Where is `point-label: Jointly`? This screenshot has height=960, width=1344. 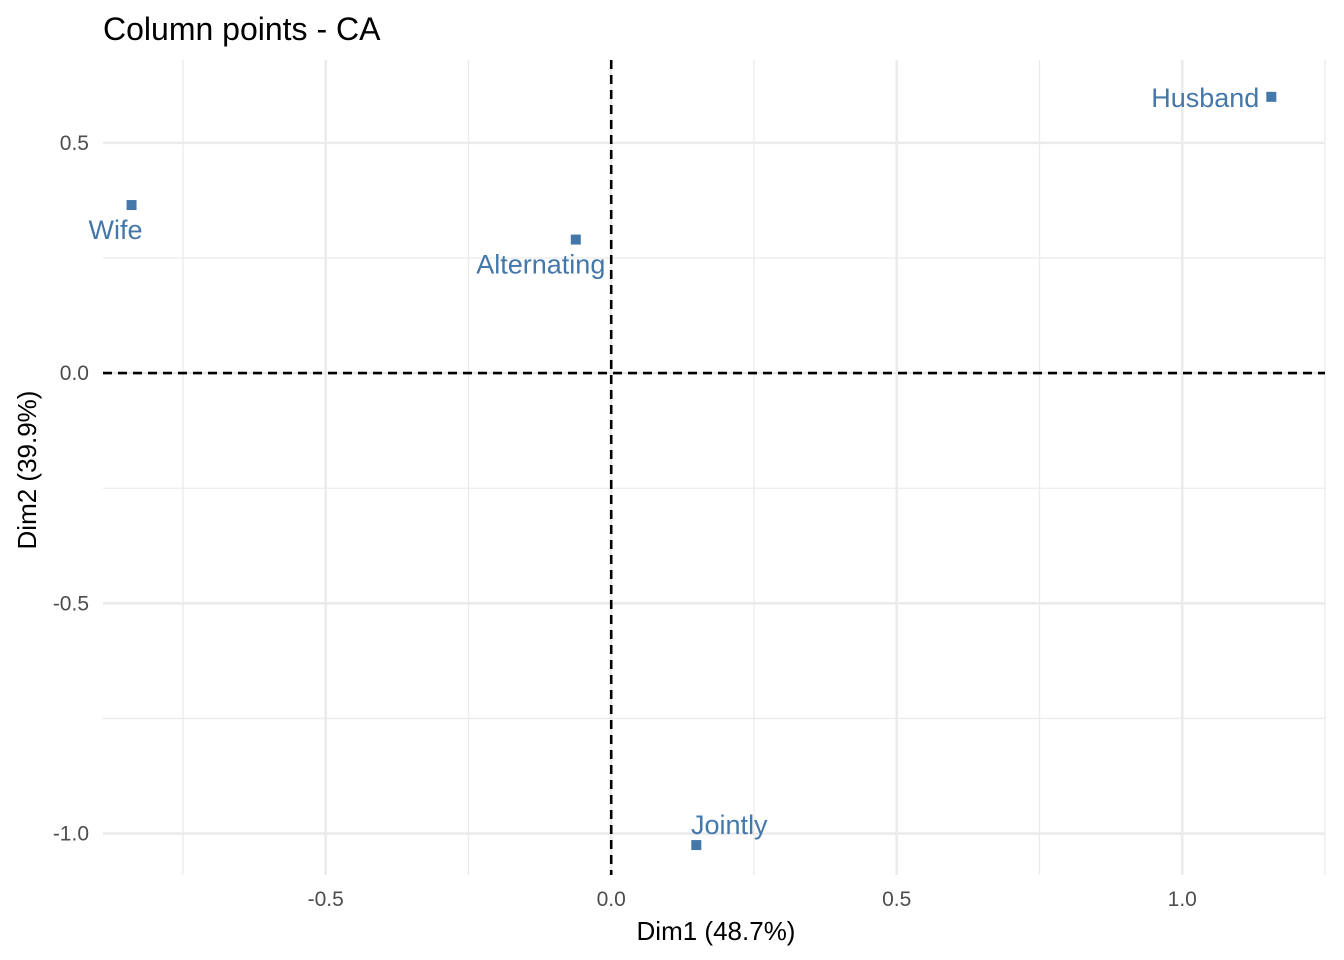 point-label: Jointly is located at coordinates (729, 825).